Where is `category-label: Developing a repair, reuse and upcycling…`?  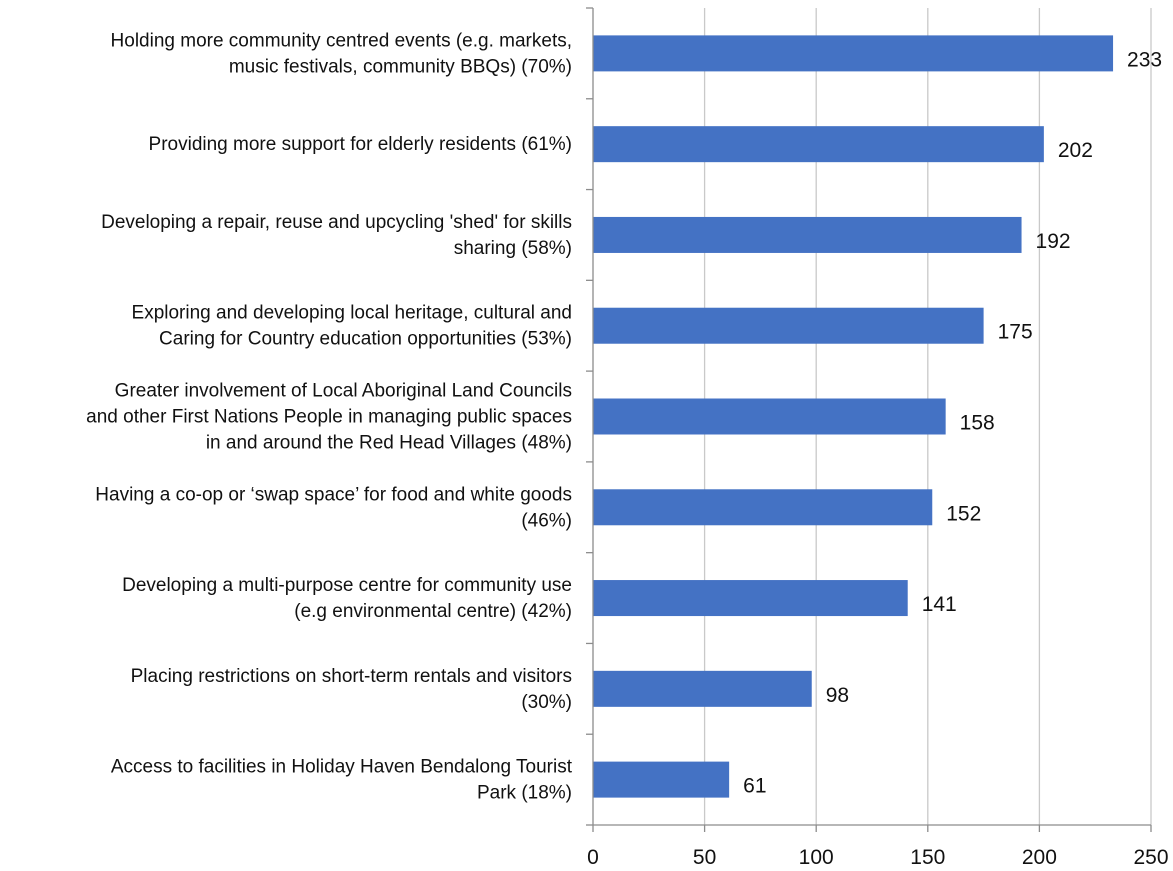
category-label: Developing a repair, reuse and upcycling… is located at coordinates (336, 235).